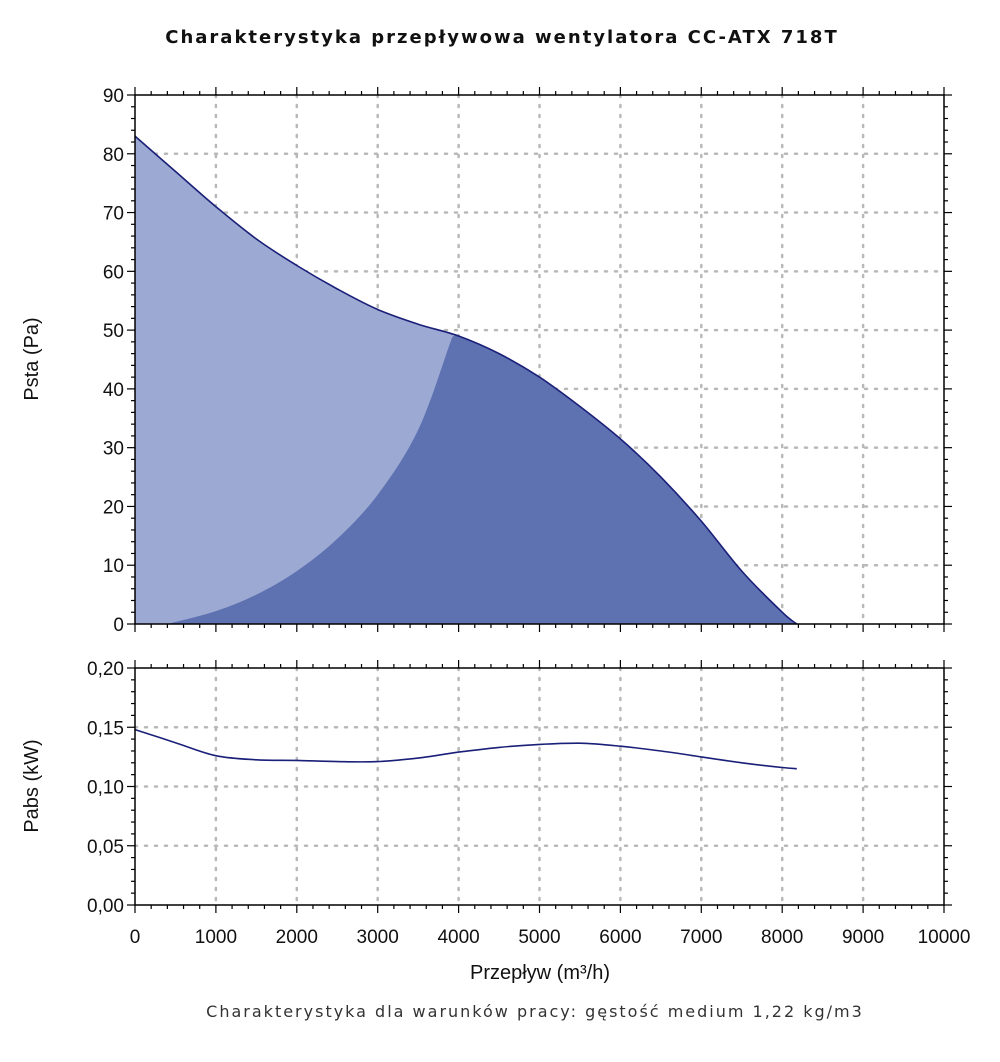 Image resolution: width=1000 pixels, height=1062 pixels. What do you see at coordinates (135, 937) in the screenshot?
I see `x-tick-label: 0` at bounding box center [135, 937].